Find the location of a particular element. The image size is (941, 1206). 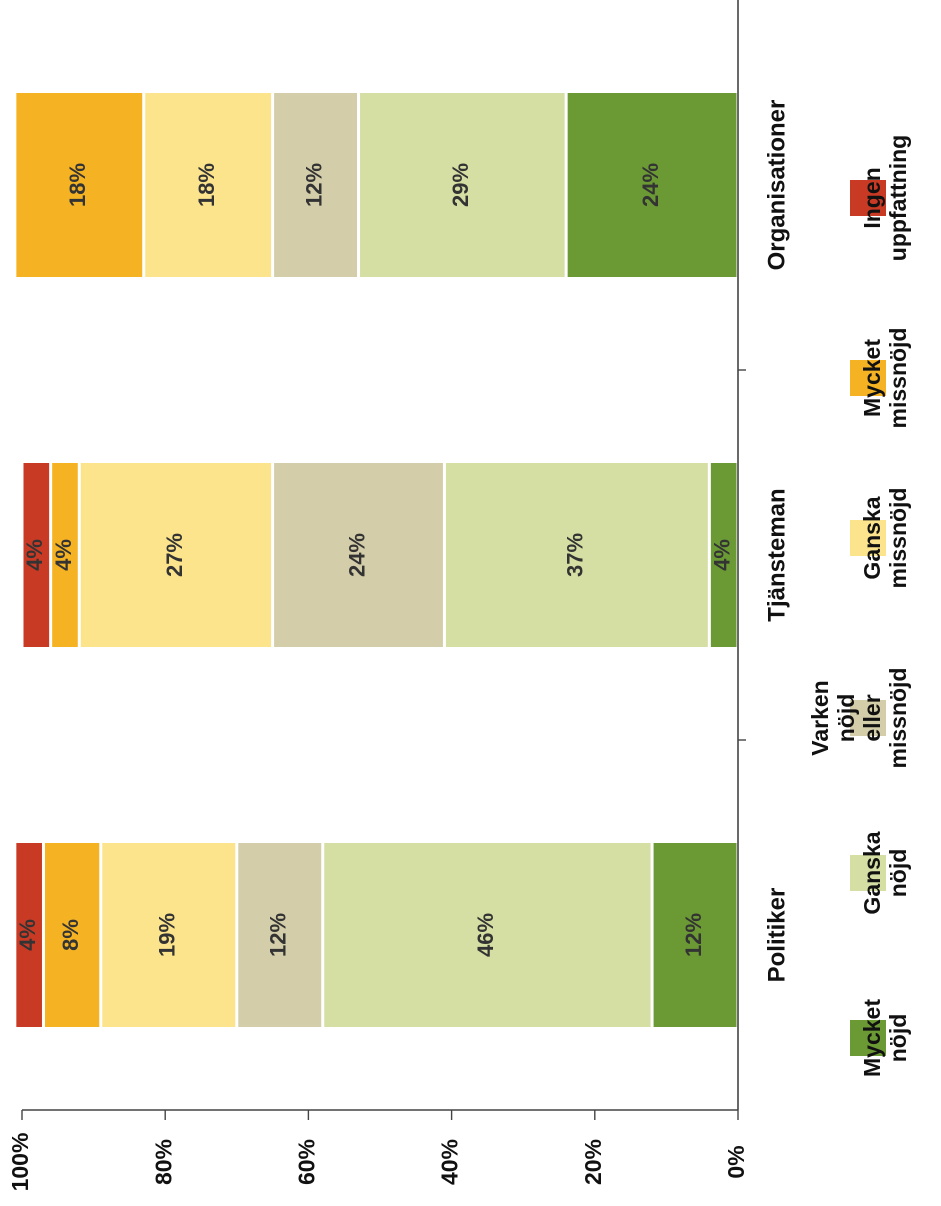

legend-label-line: Ingen is located at coordinates (872, 197).